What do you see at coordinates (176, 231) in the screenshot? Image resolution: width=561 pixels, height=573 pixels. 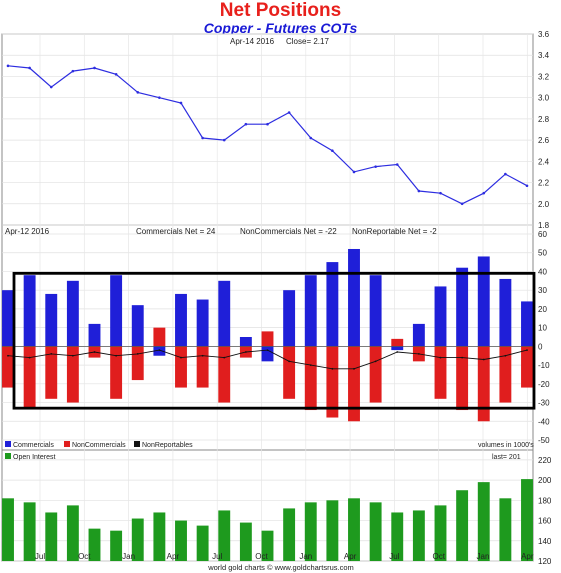 I see `cot-caption-commercials: Commercials Net = 24` at bounding box center [176, 231].